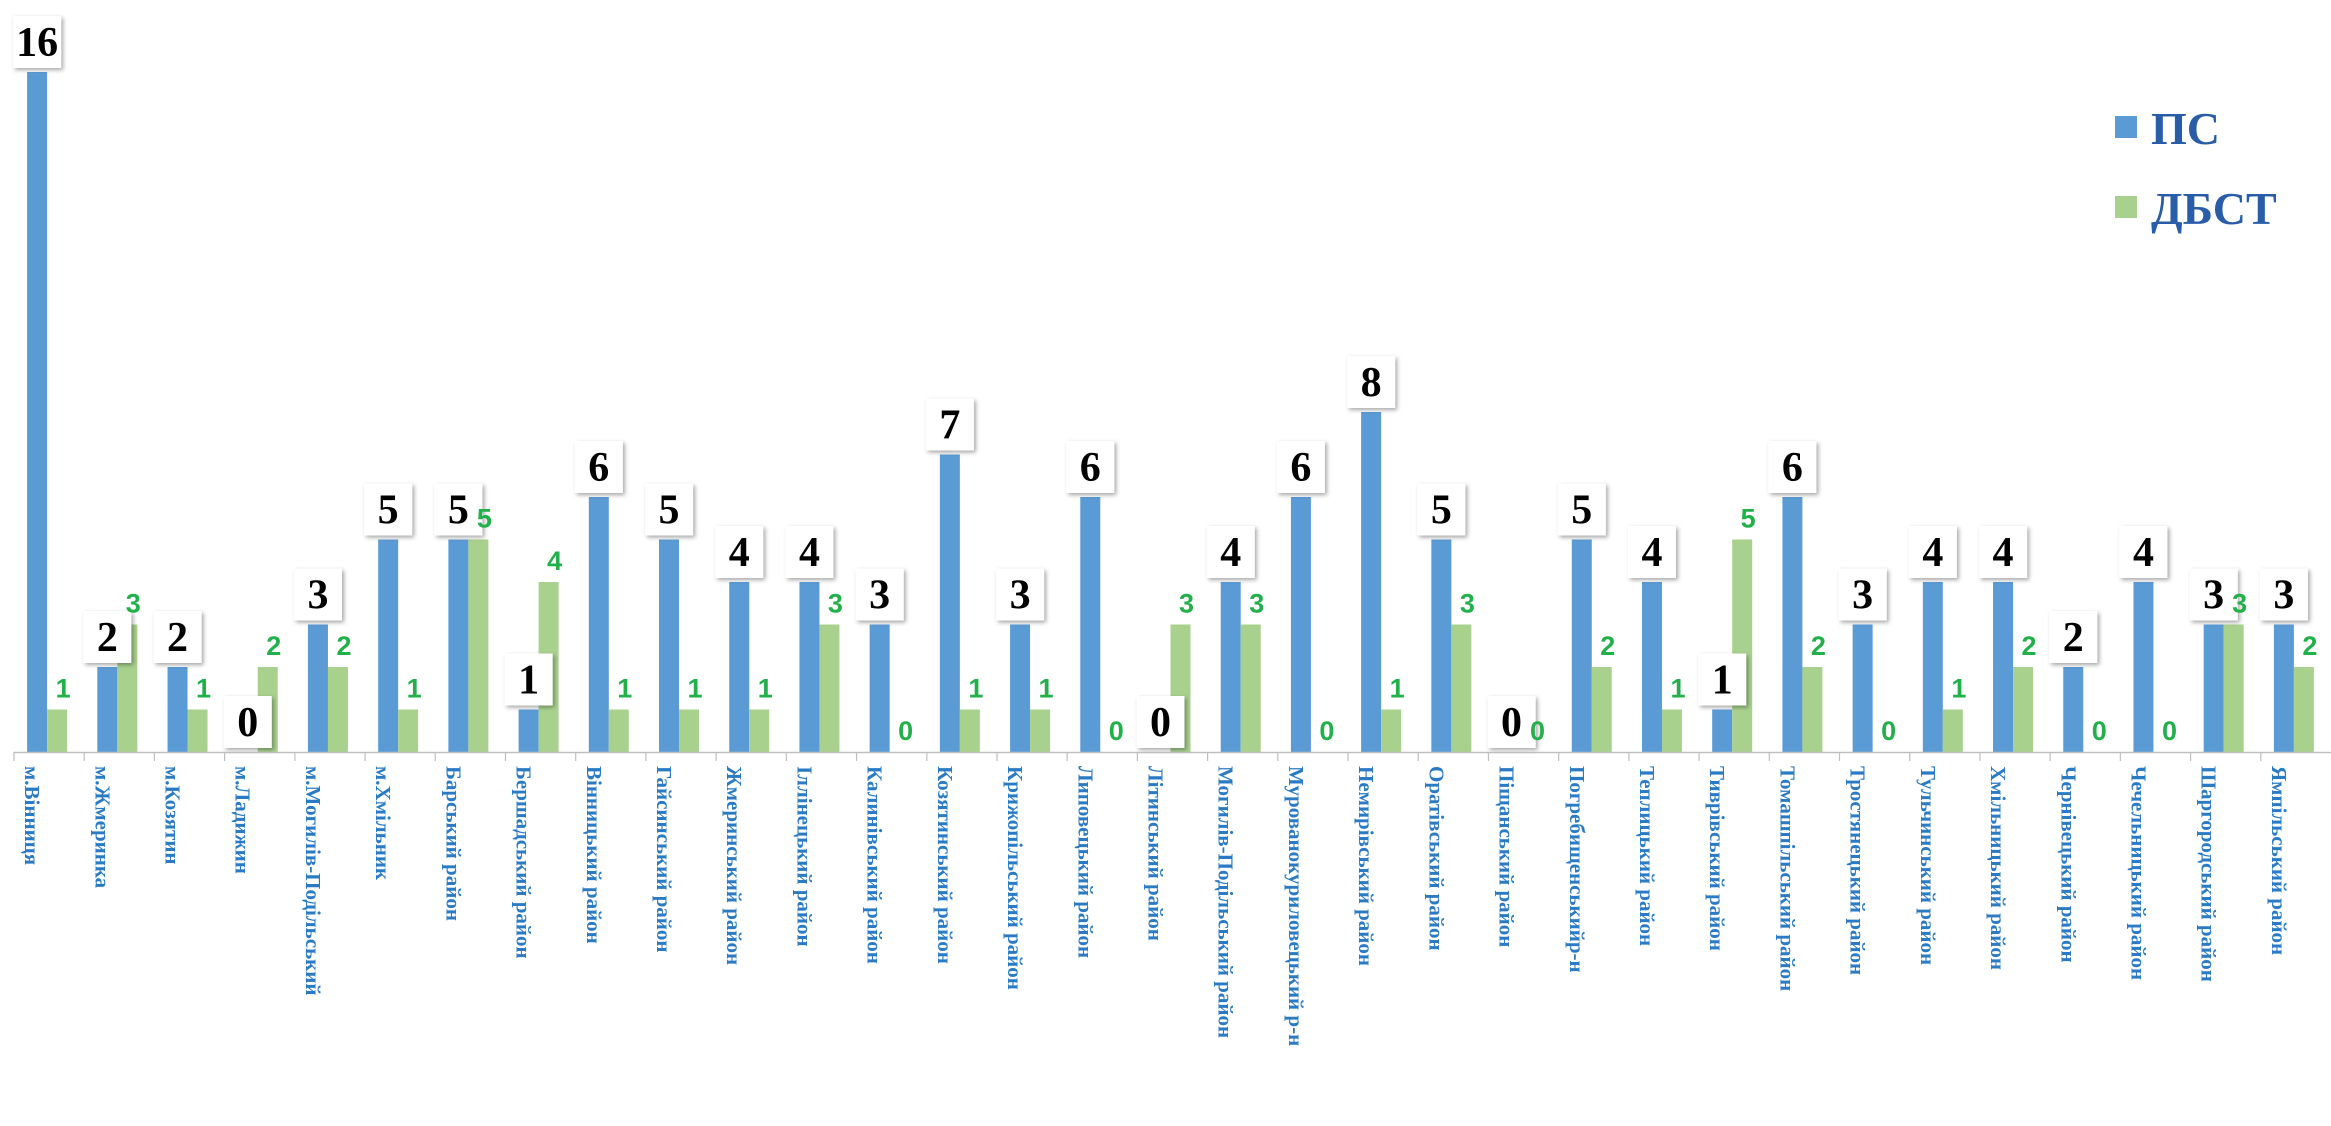  Describe the element at coordinates (1230, 553) in the screenshot. I see `data-label-ps: 4` at that location.